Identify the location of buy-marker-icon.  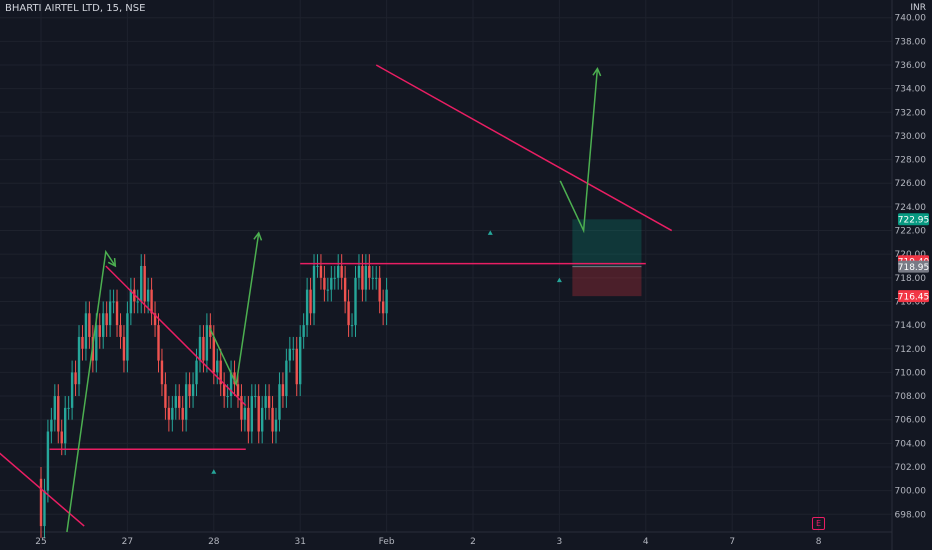
(559, 280).